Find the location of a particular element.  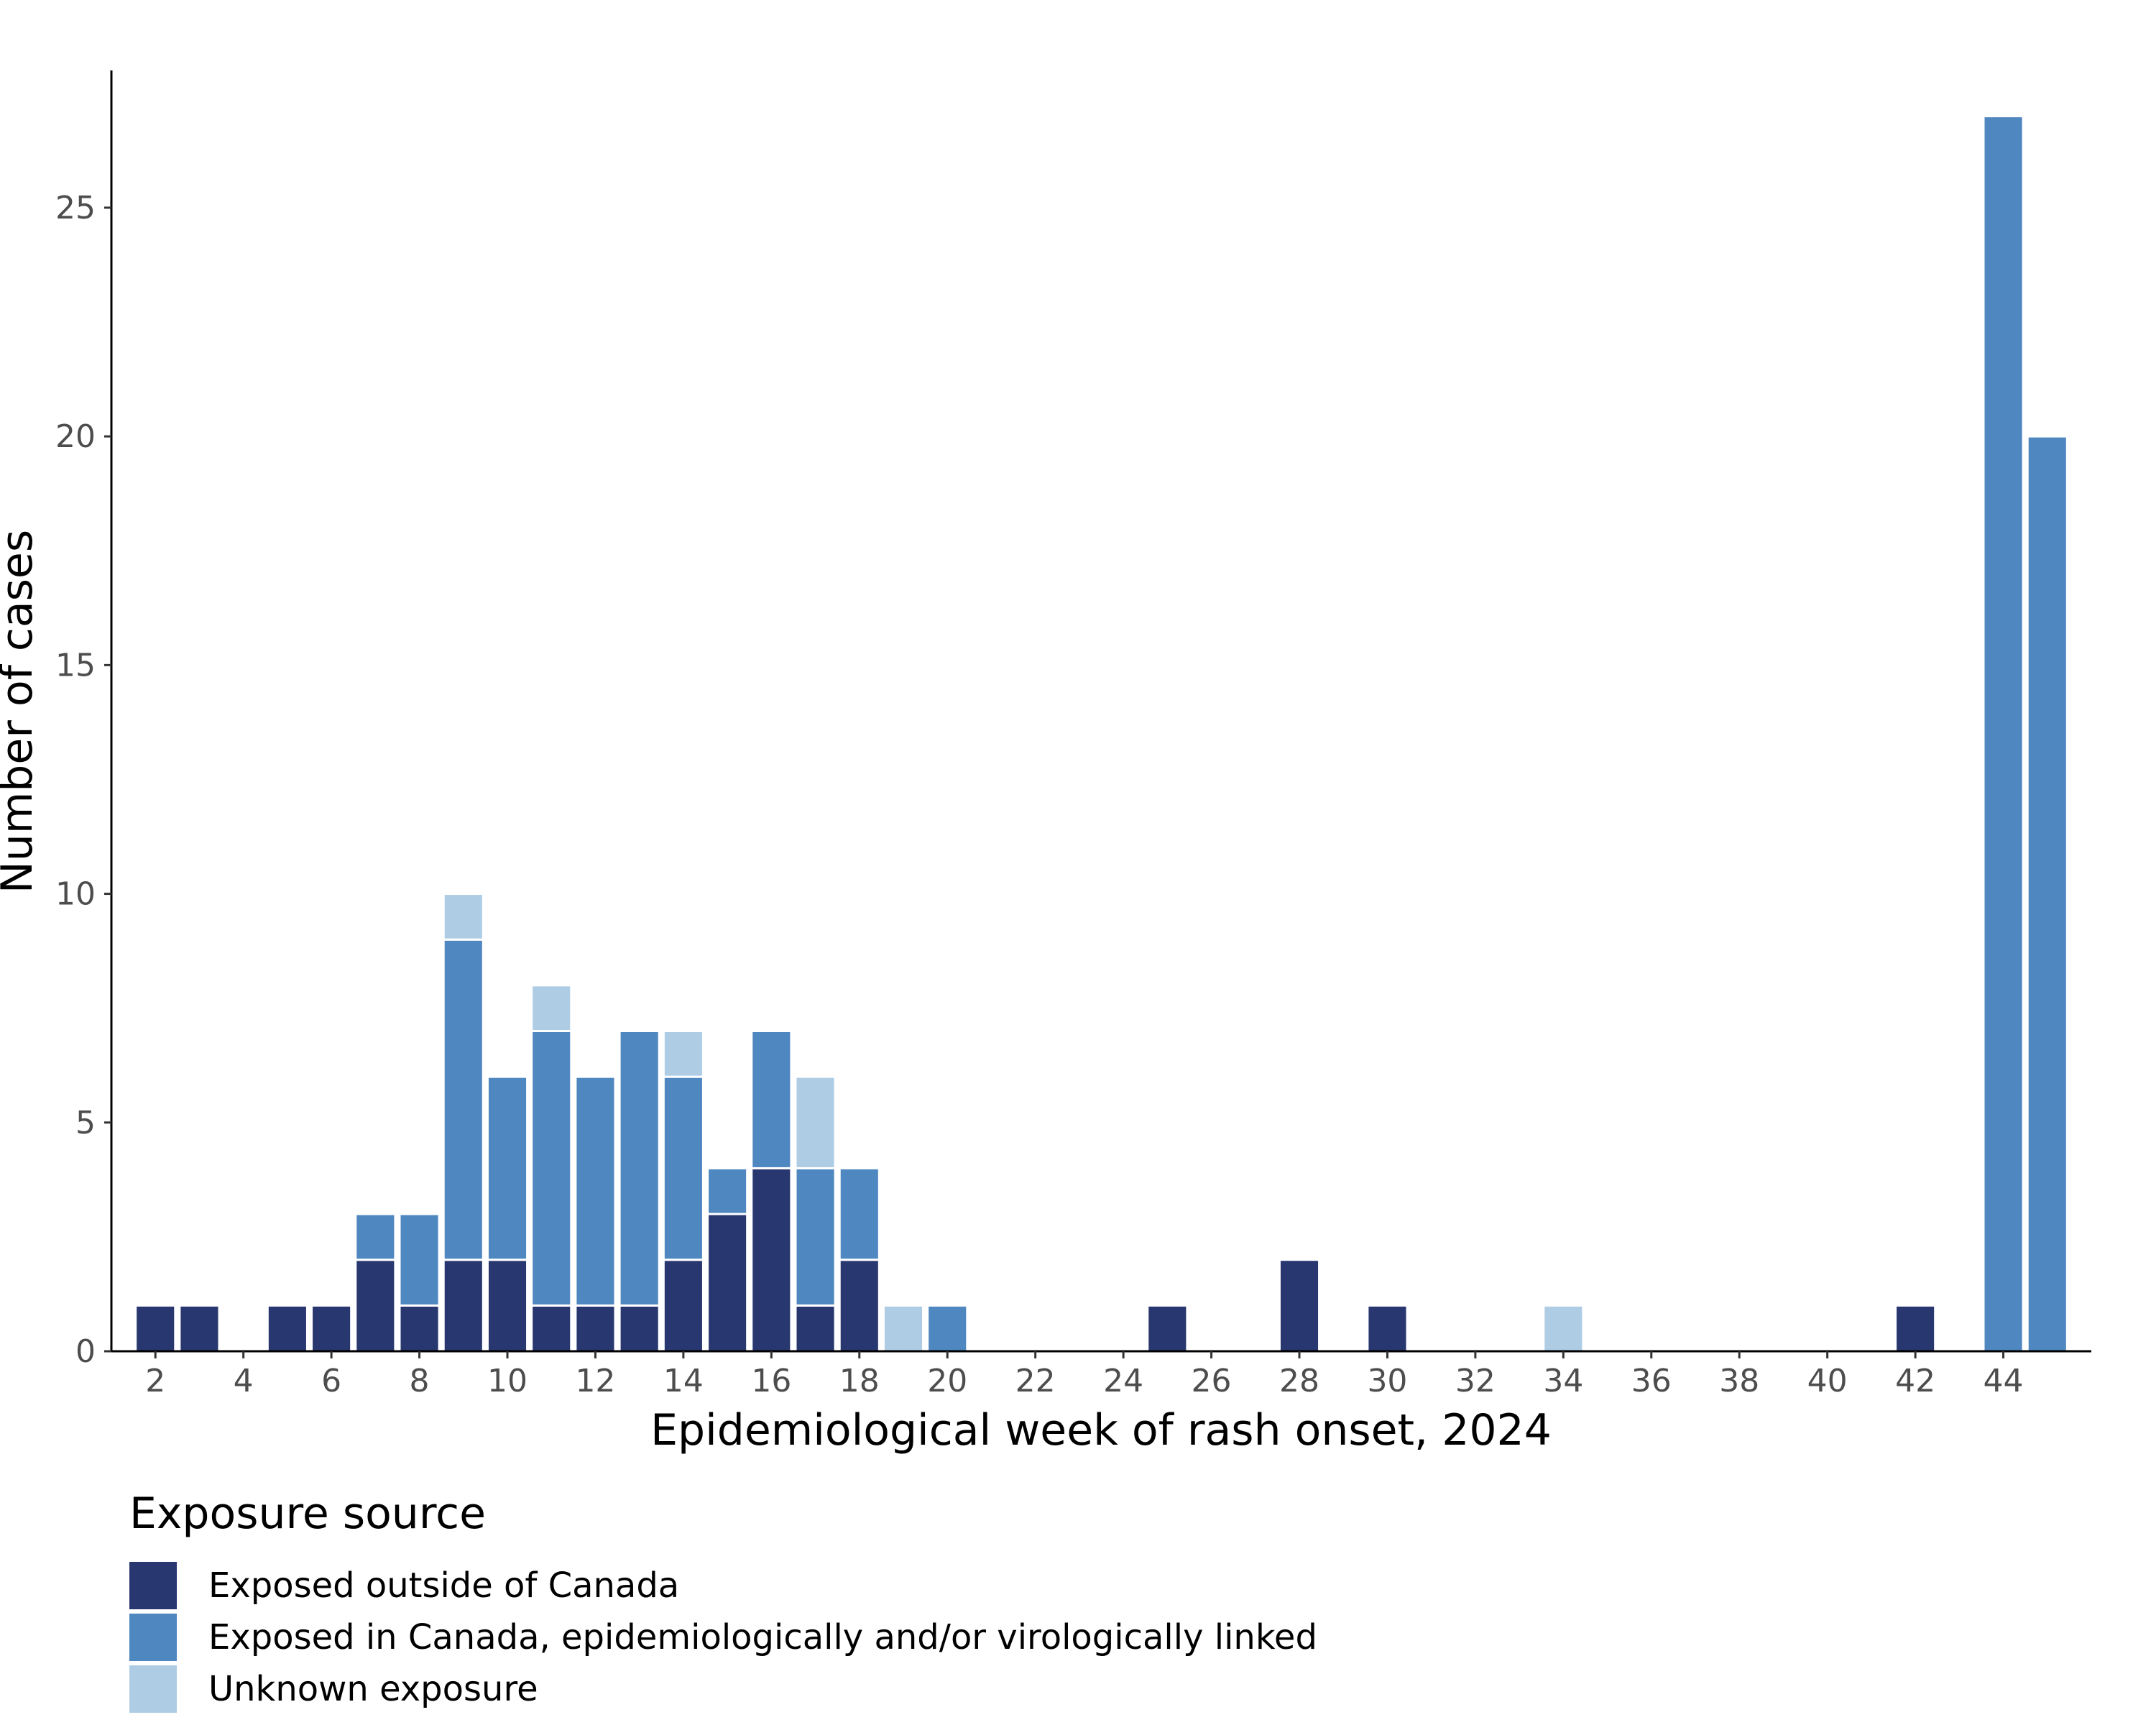

y-tick-label-0: 0 is located at coordinates (85, 1351).